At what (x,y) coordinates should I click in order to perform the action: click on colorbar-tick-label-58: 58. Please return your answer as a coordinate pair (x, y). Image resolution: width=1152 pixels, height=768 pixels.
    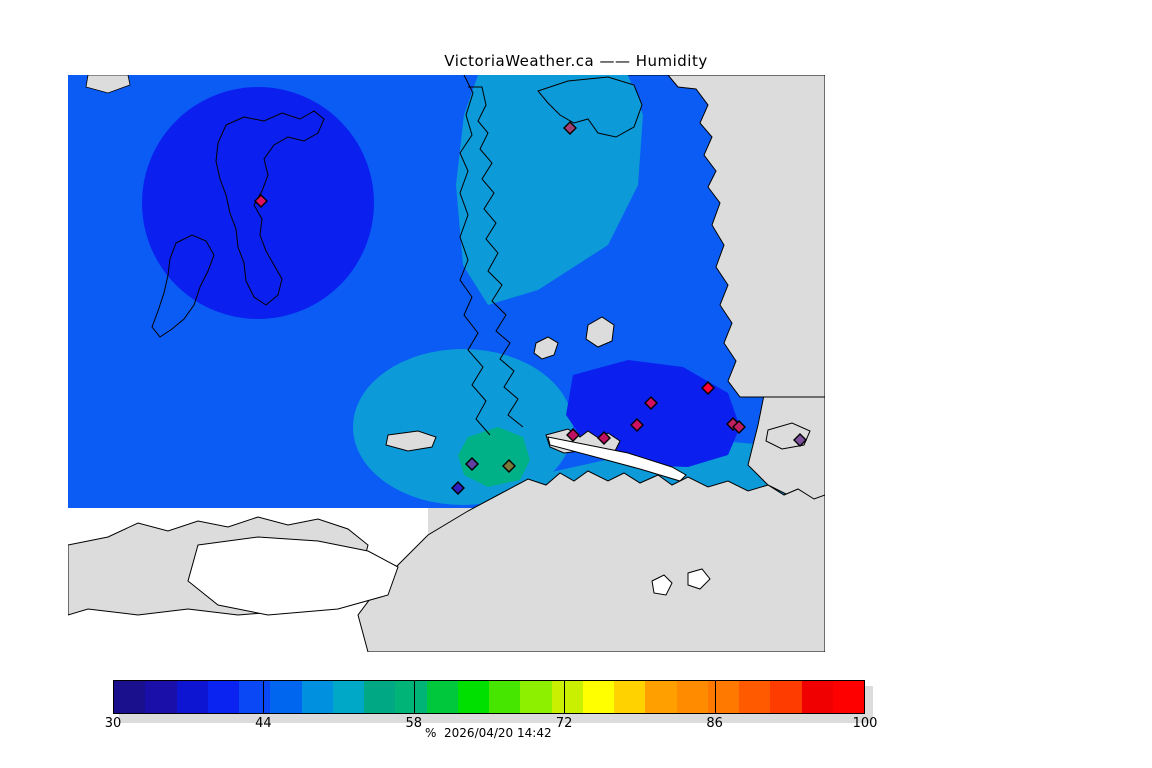
    Looking at the image, I should click on (414, 723).